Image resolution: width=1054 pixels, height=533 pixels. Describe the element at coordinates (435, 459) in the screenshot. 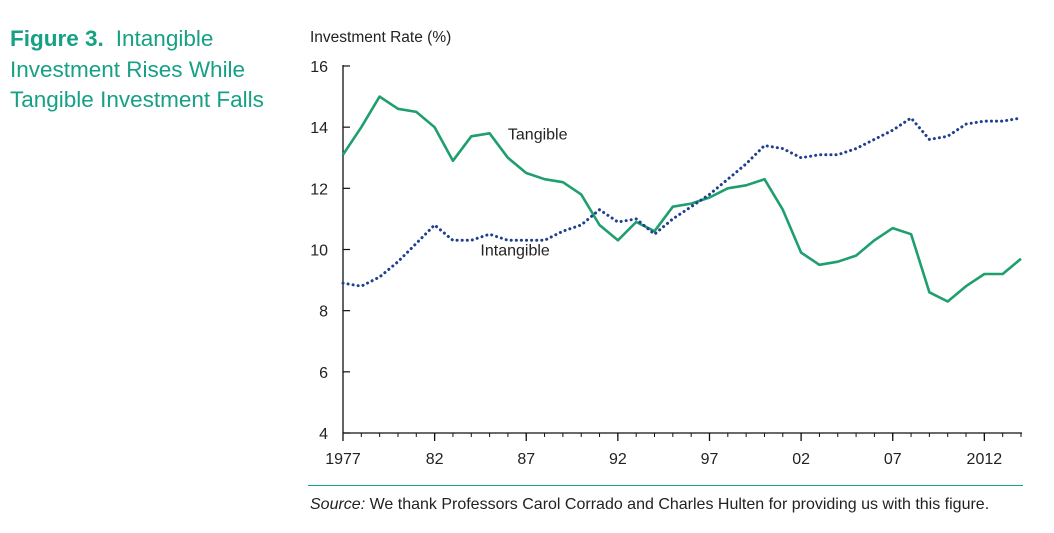

I see `x-tick-label: 82` at that location.